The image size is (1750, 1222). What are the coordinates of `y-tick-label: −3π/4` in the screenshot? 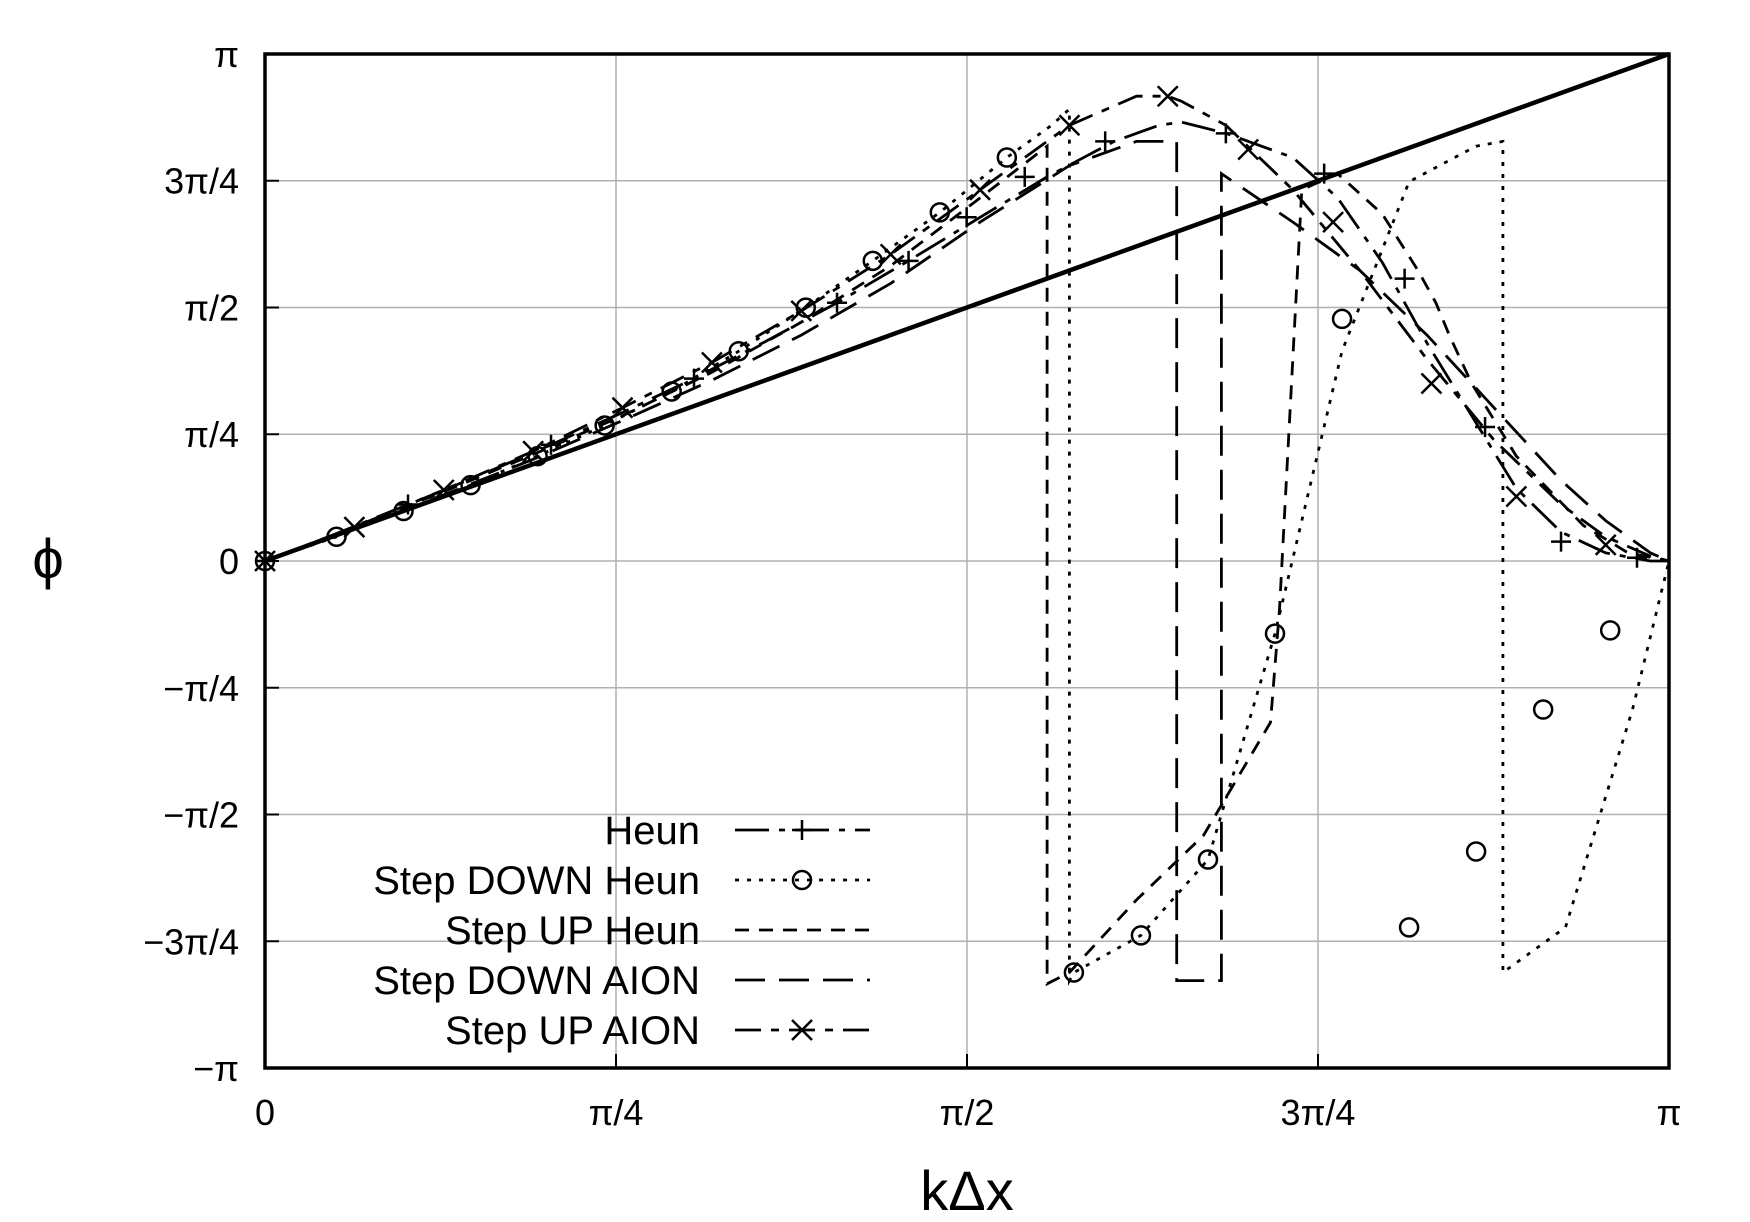 It's located at (191, 941).